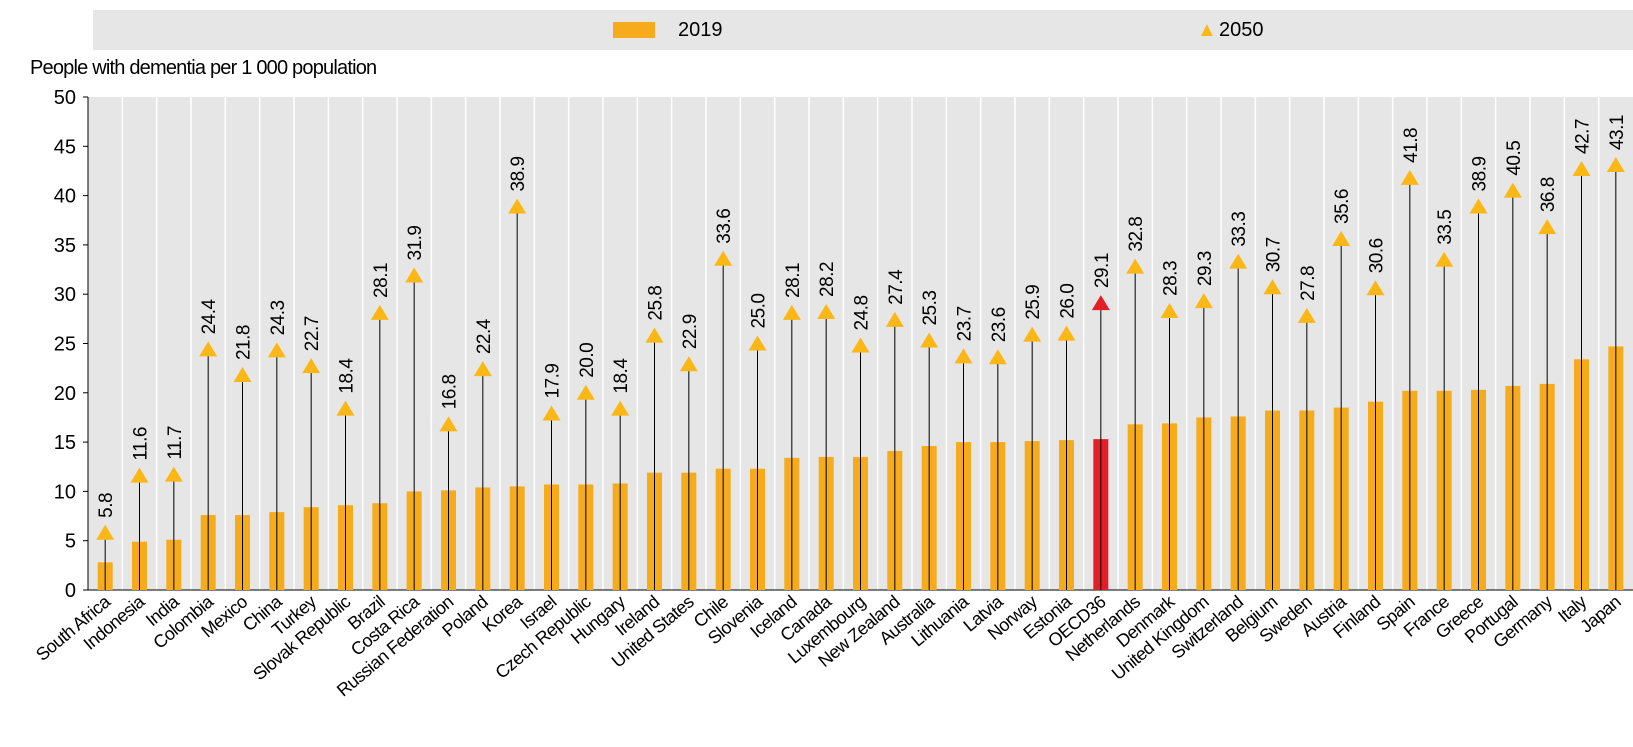  I want to click on data-label-2050: 25.9, so click(1033, 302).